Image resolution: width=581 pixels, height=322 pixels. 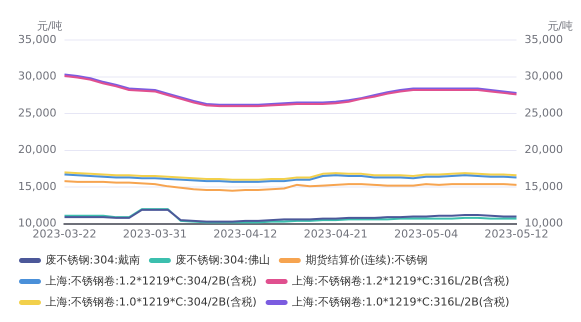 What do you see at coordinates (544, 223) in the screenshot?
I see `y2-tick-label: 10,000` at bounding box center [544, 223].